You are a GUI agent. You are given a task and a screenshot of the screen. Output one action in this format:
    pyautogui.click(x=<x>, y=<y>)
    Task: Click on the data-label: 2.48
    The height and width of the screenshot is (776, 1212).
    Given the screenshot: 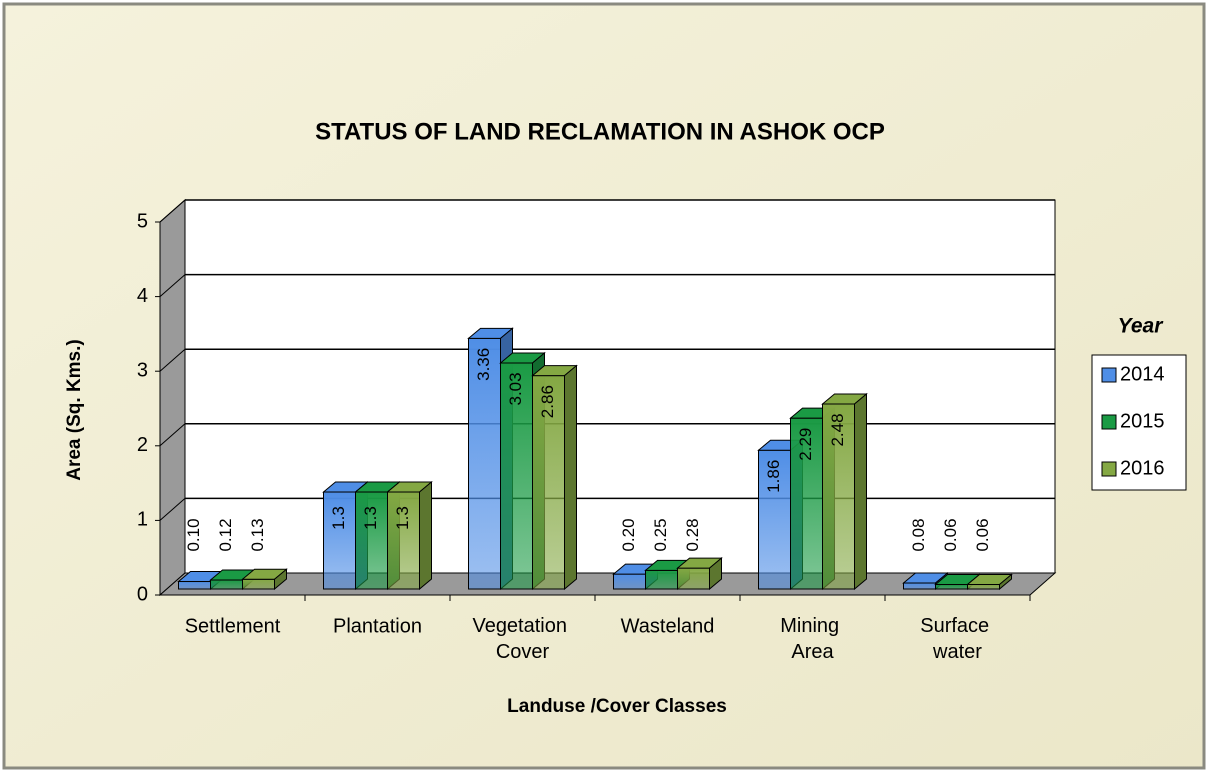 What is the action you would take?
    pyautogui.click(x=837, y=429)
    